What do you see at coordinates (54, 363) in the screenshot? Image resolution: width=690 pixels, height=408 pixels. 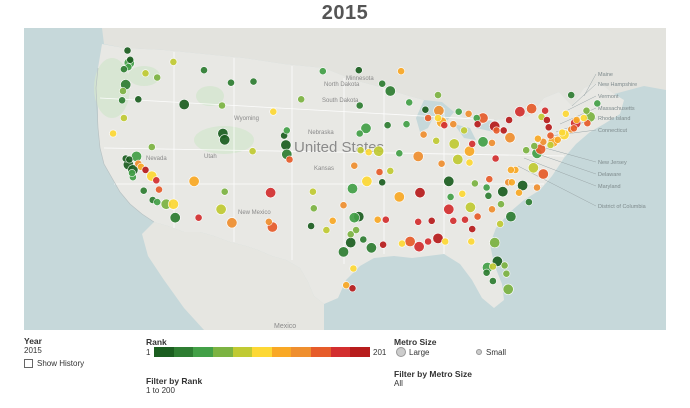 I see `show-history-toggle: Show History` at bounding box center [54, 363].